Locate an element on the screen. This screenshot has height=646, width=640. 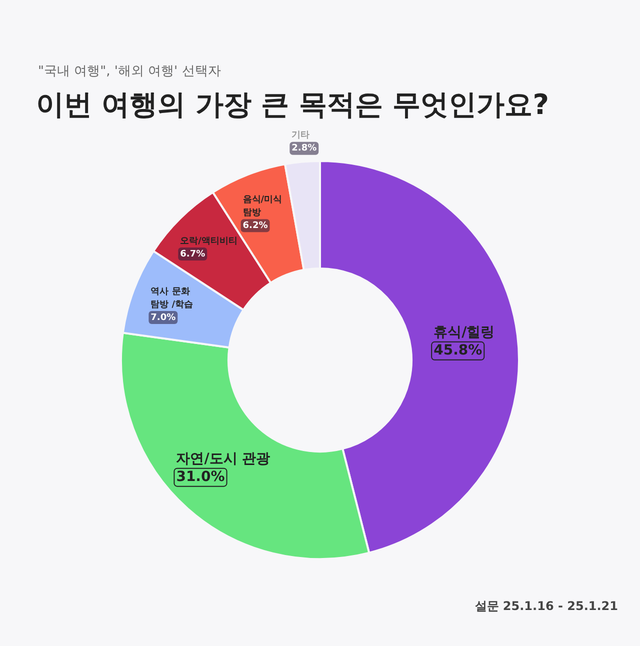
slice-label: 휴식/힐링 is located at coordinates (464, 332).